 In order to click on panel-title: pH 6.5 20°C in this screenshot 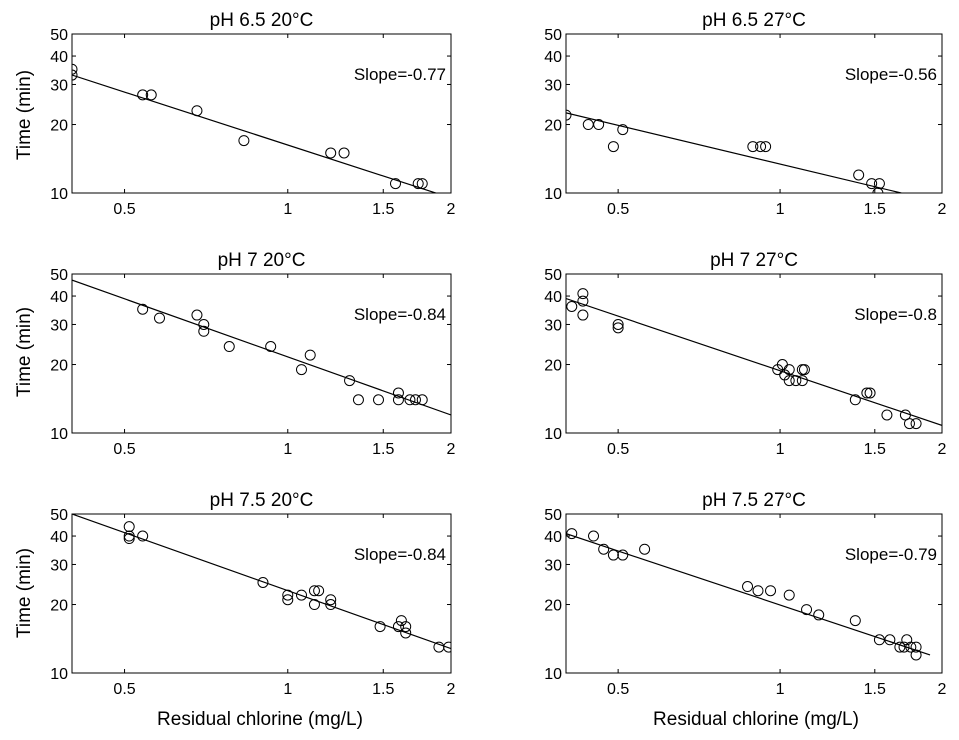, I will do `click(262, 20)`.